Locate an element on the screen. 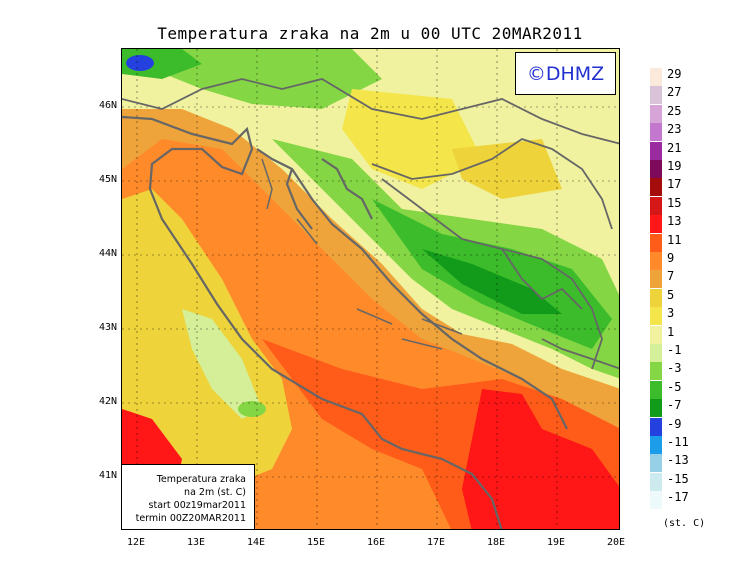  legend-level-label: 7 is located at coordinates (671, 276).